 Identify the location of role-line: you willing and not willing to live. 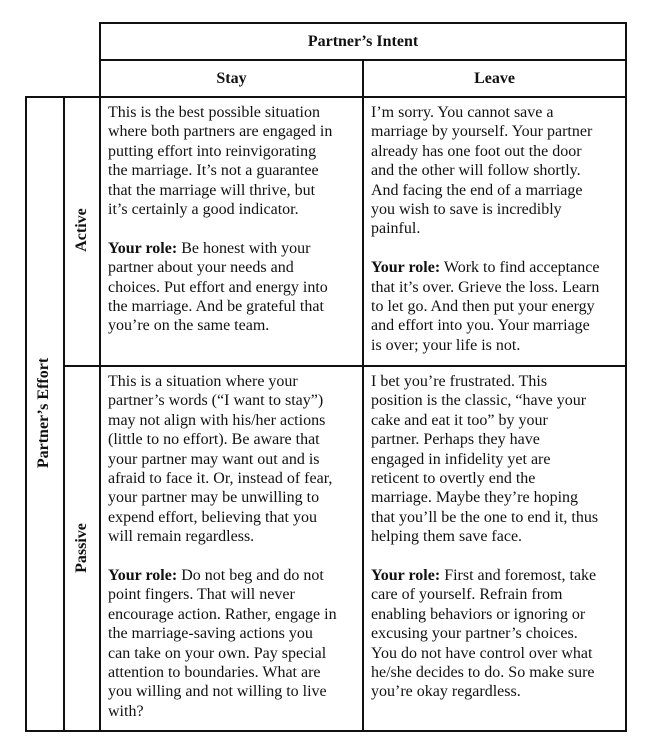
(217, 692).